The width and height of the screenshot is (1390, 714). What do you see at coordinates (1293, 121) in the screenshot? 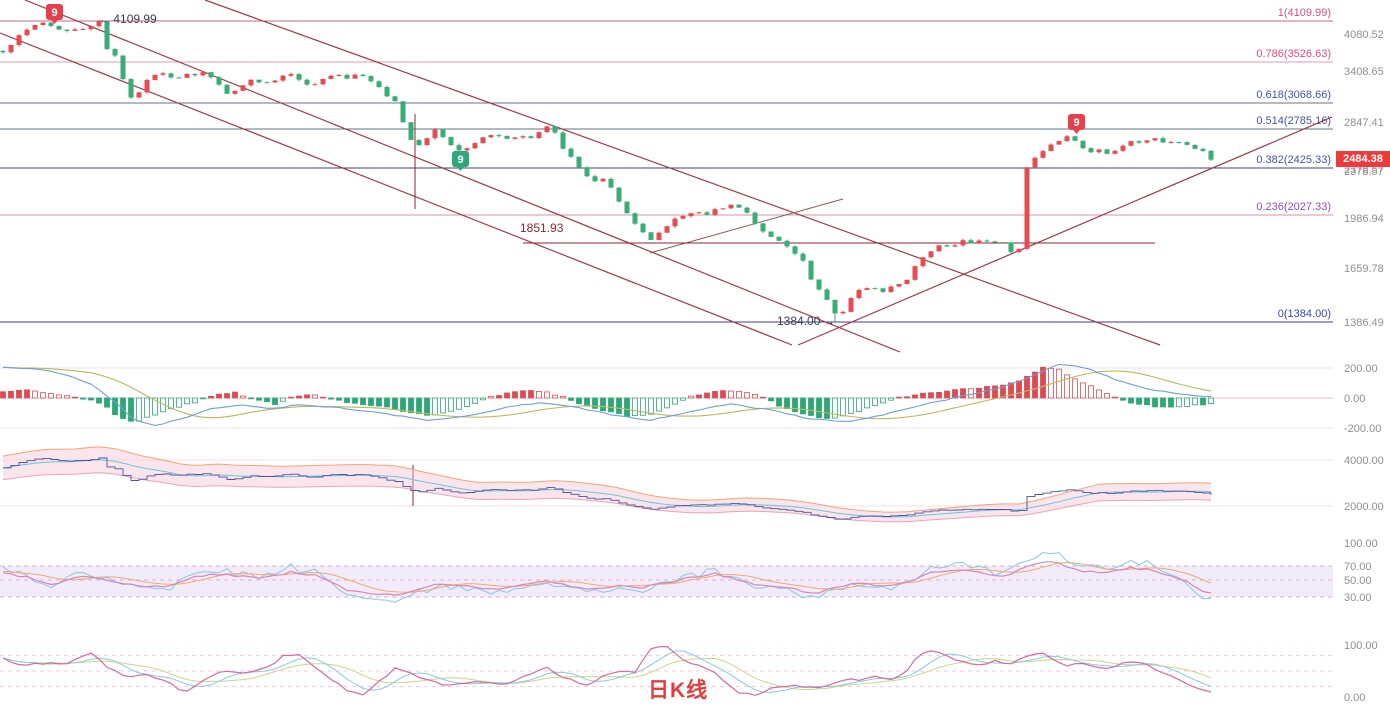
I see `fib-label: 0.514(2785.16)` at bounding box center [1293, 121].